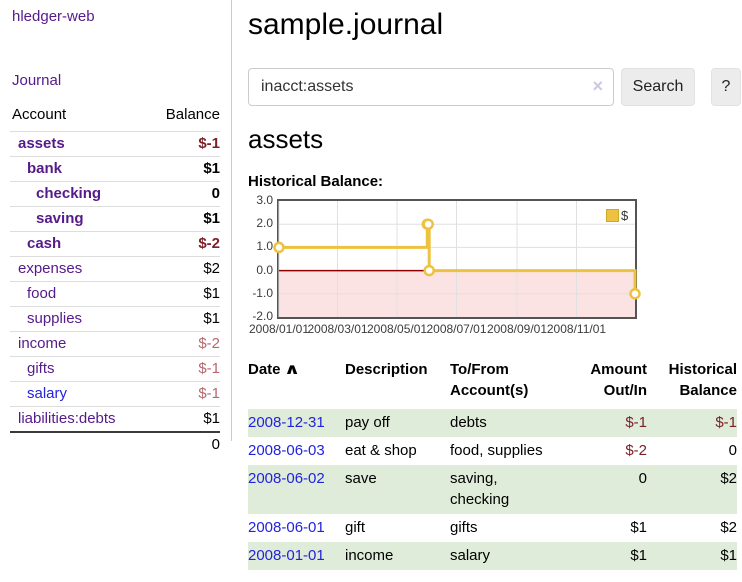  I want to click on search-input, so click(431, 87).